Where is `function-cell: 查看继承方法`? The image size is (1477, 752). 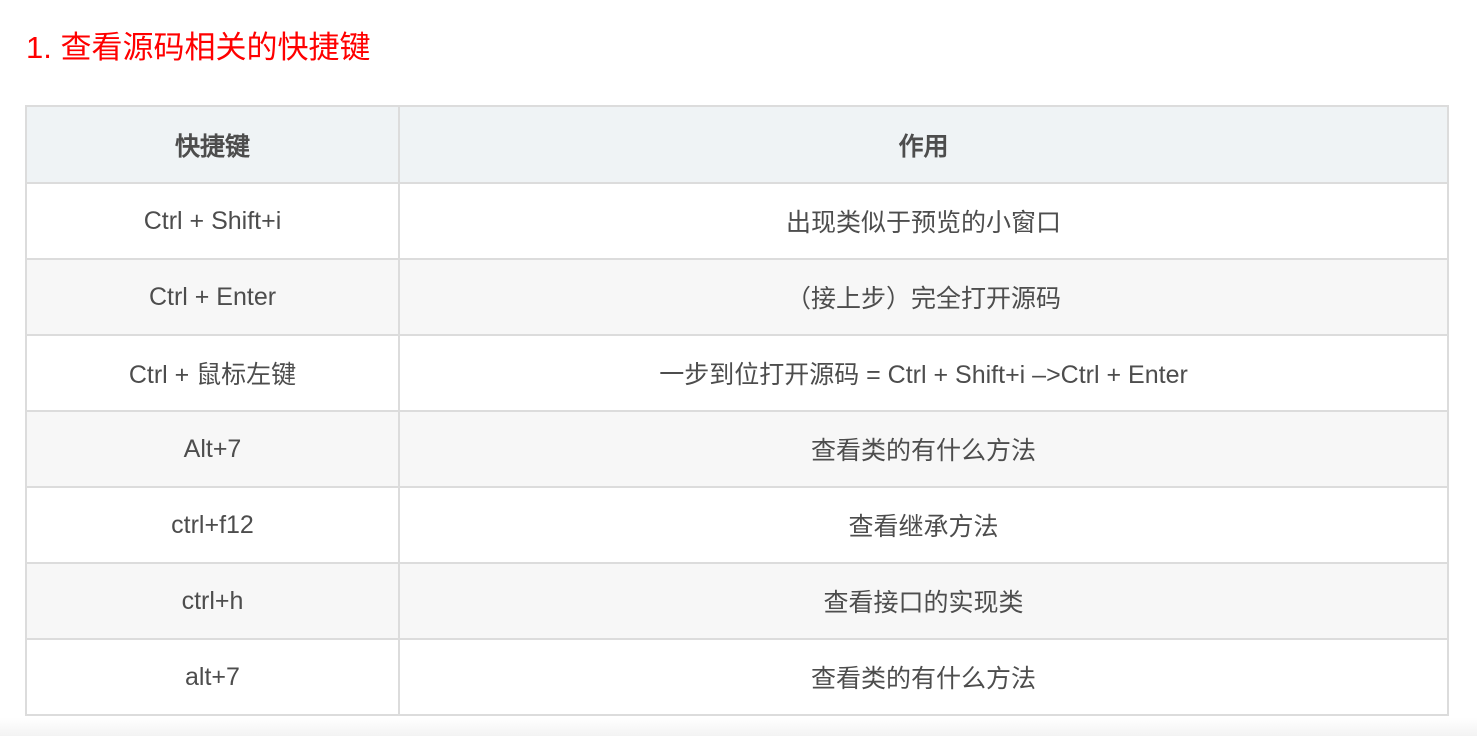 function-cell: 查看继承方法 is located at coordinates (923, 525).